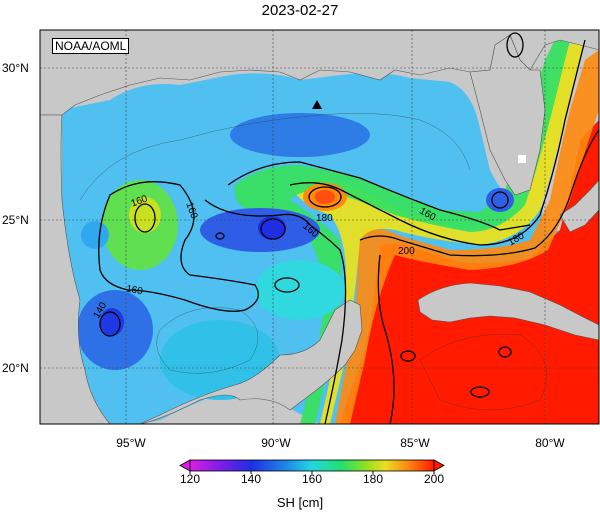 The image size is (600, 515). I want to click on map-title: 2023-02-27, so click(300, 10).